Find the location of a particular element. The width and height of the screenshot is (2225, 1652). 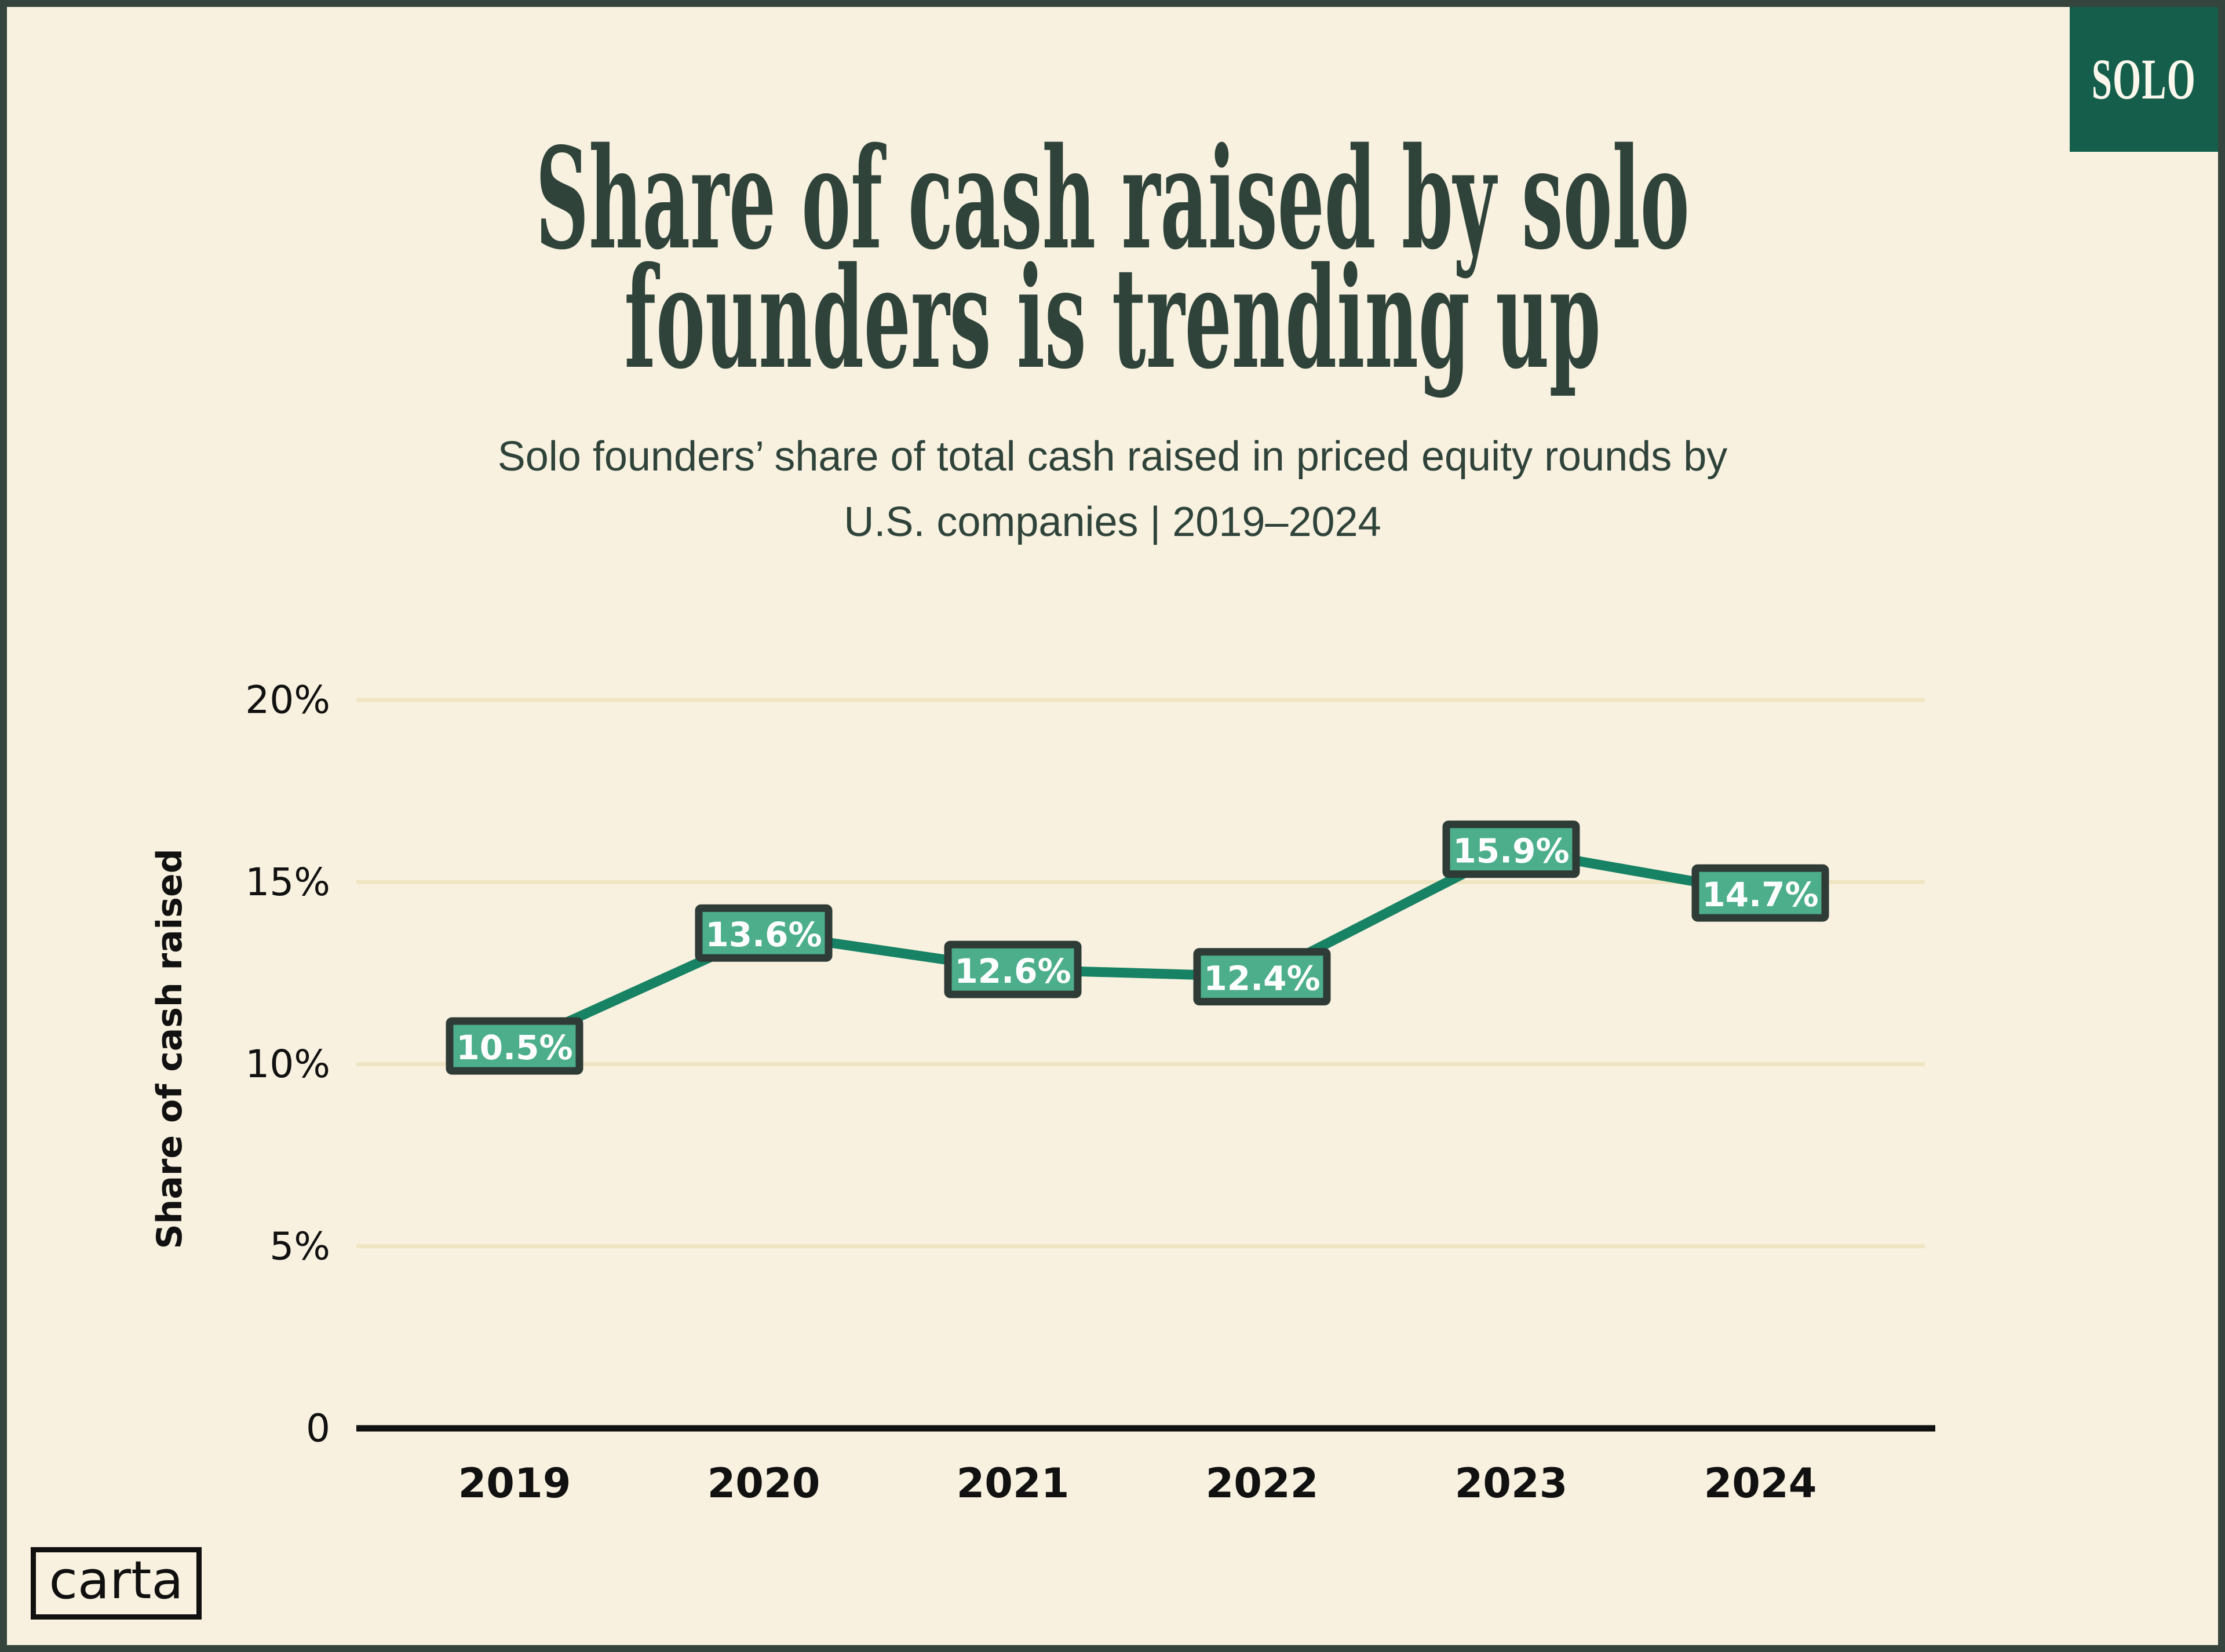

y-tick-label-0: 0 is located at coordinates (318, 1428).